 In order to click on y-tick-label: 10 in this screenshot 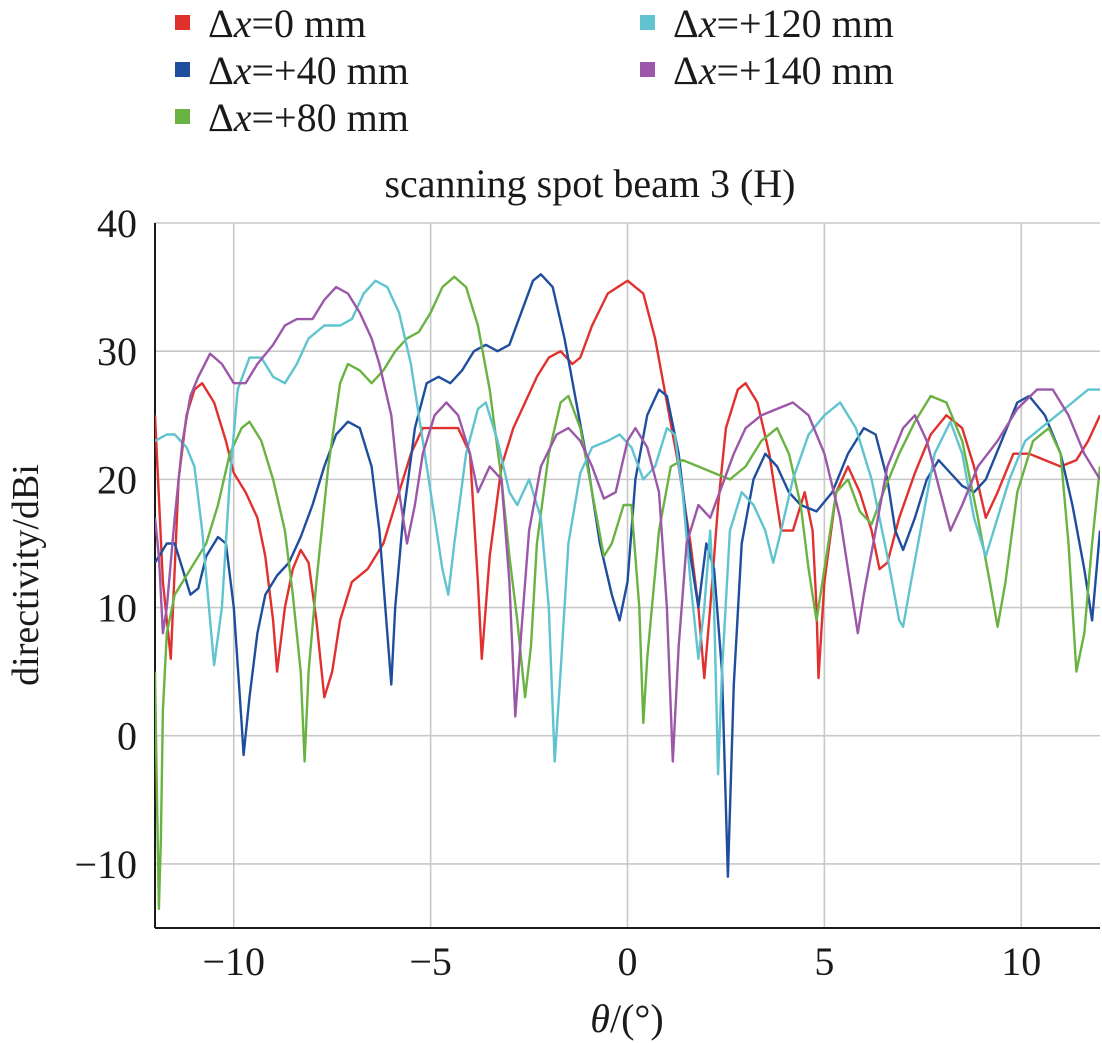, I will do `click(117, 608)`.